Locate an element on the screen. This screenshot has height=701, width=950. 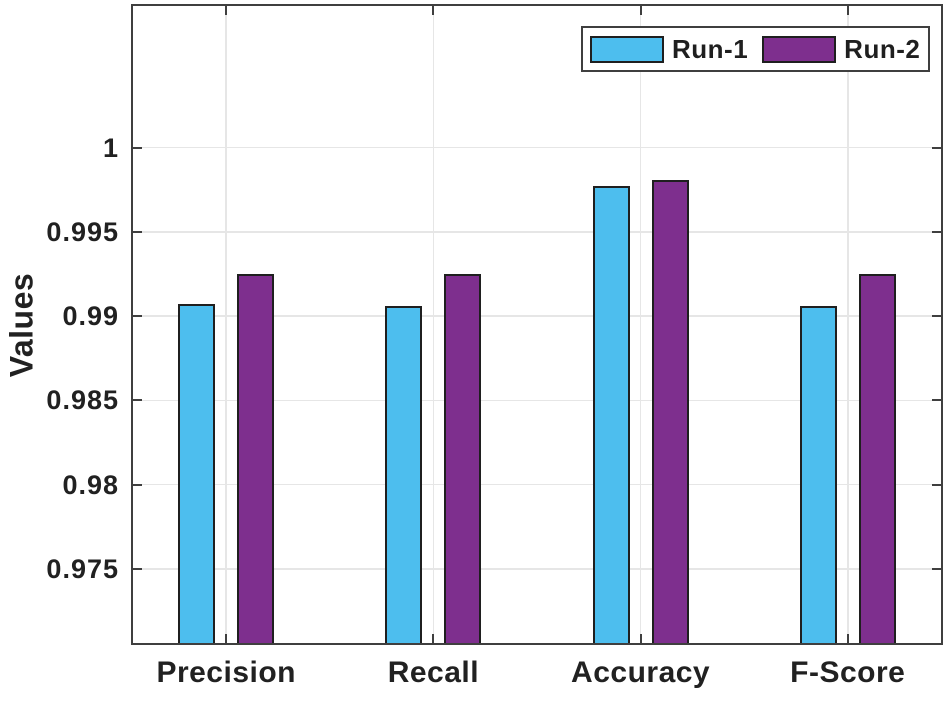
y-tick-label: 0.995 is located at coordinates (82, 231).